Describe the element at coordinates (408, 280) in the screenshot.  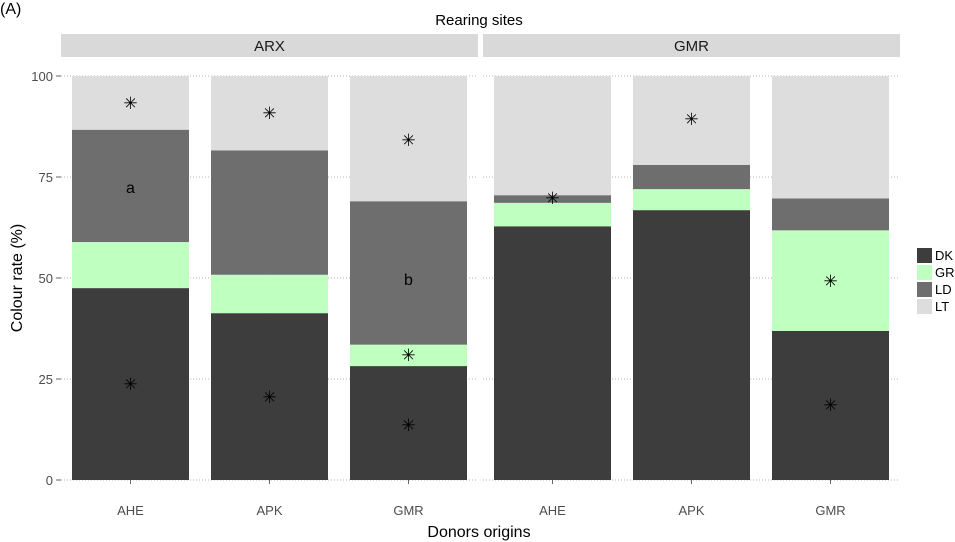
I see `group-letter-label: b` at that location.